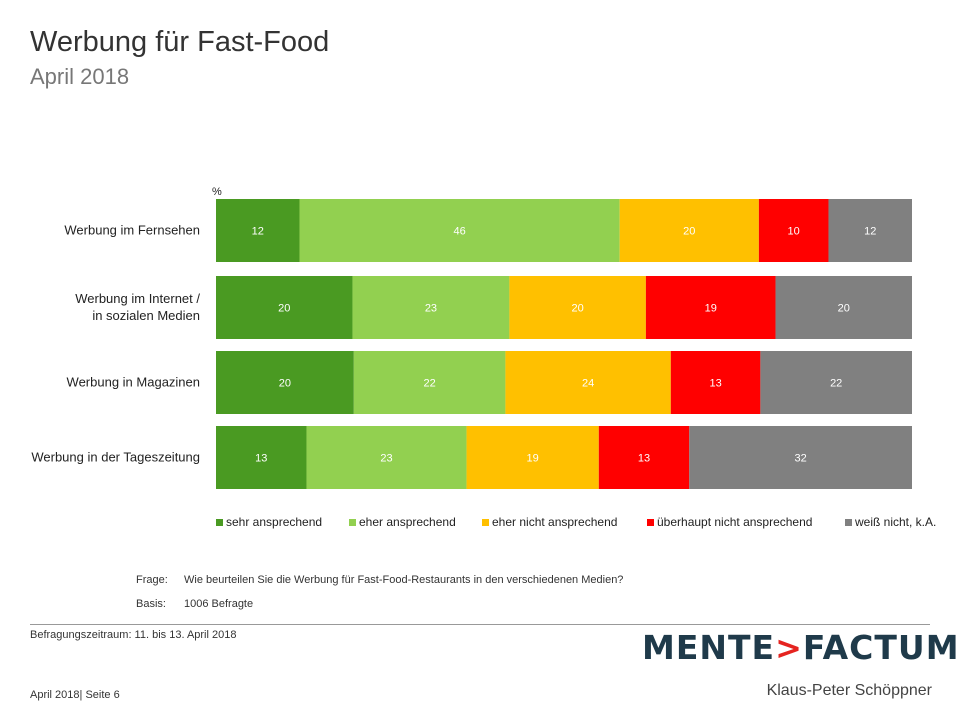 The image size is (960, 720). I want to click on data-label: 24, so click(588, 384).